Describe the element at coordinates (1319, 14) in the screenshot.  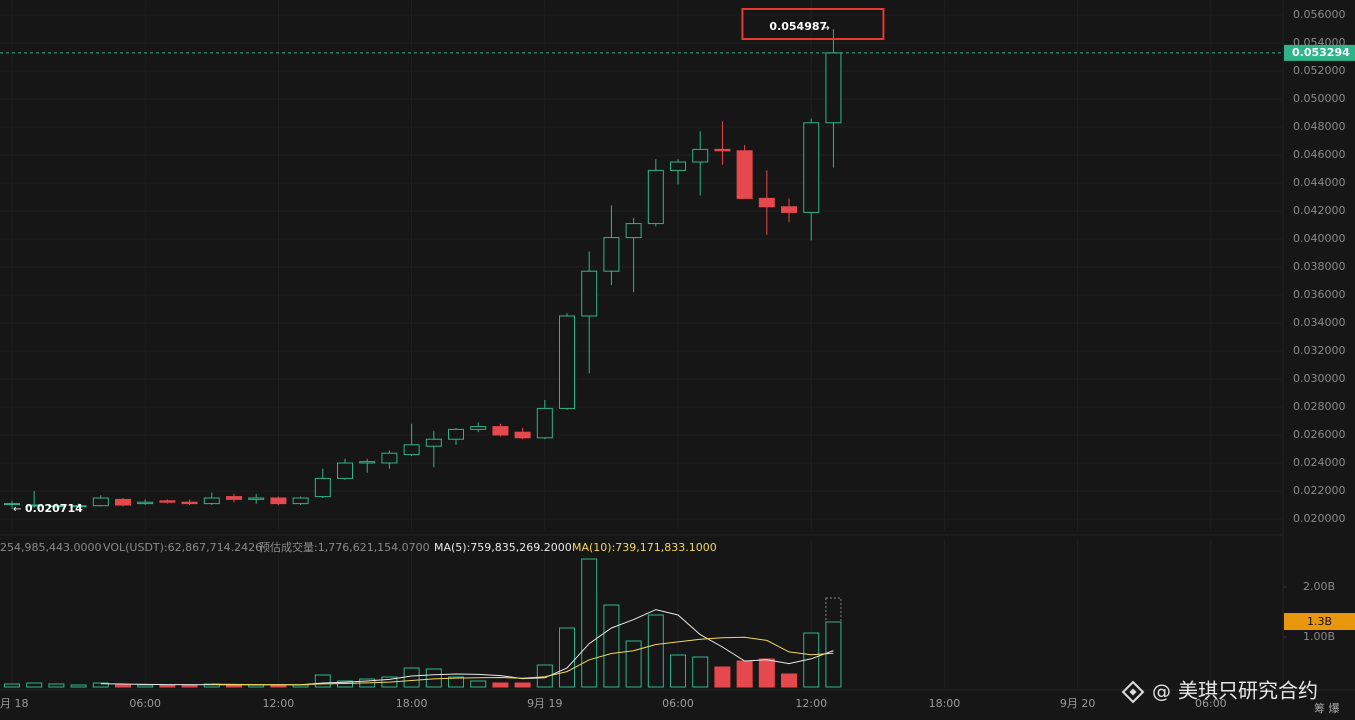
I see `y-tick-label: 0.056000` at that location.